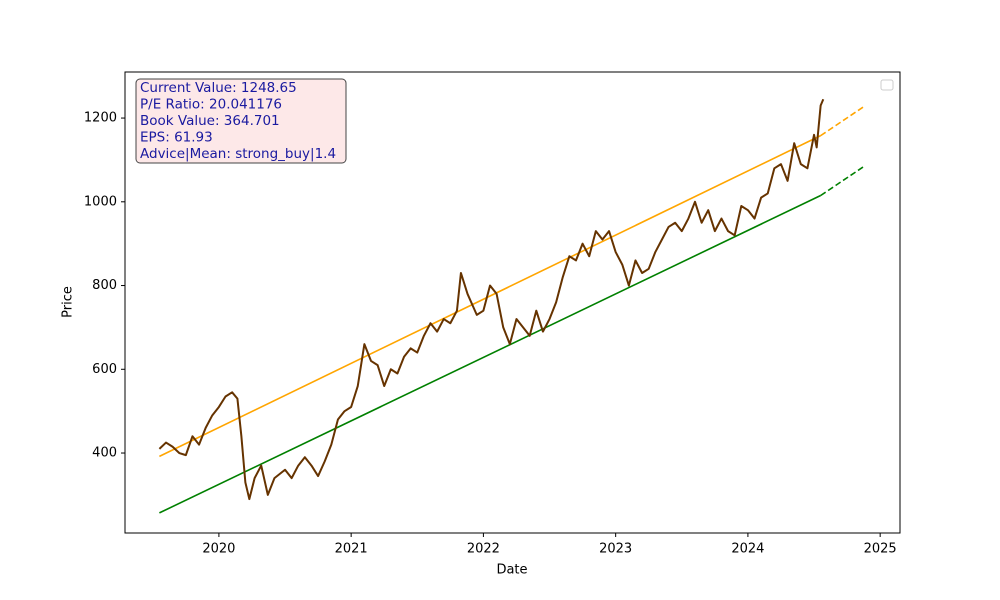 Image resolution: width=1000 pixels, height=600 pixels. I want to click on annotation-text: Advice|Mean: strong_buy|1.4, so click(238, 154).